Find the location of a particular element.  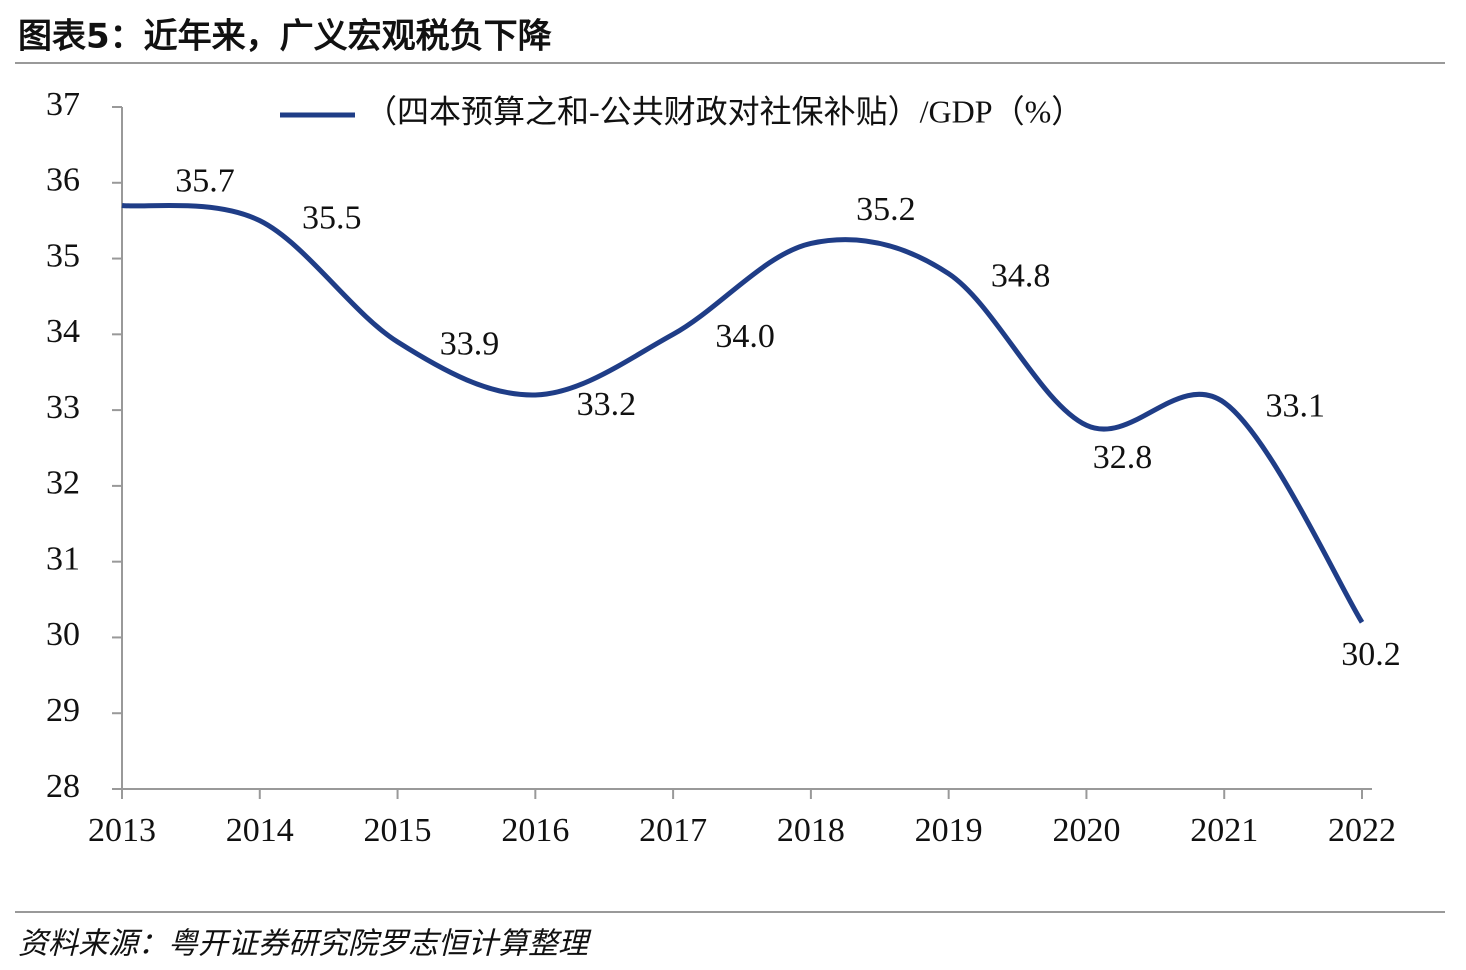

chart-title: 图表5：近年来，广义宏观税负下降 is located at coordinates (285, 37).